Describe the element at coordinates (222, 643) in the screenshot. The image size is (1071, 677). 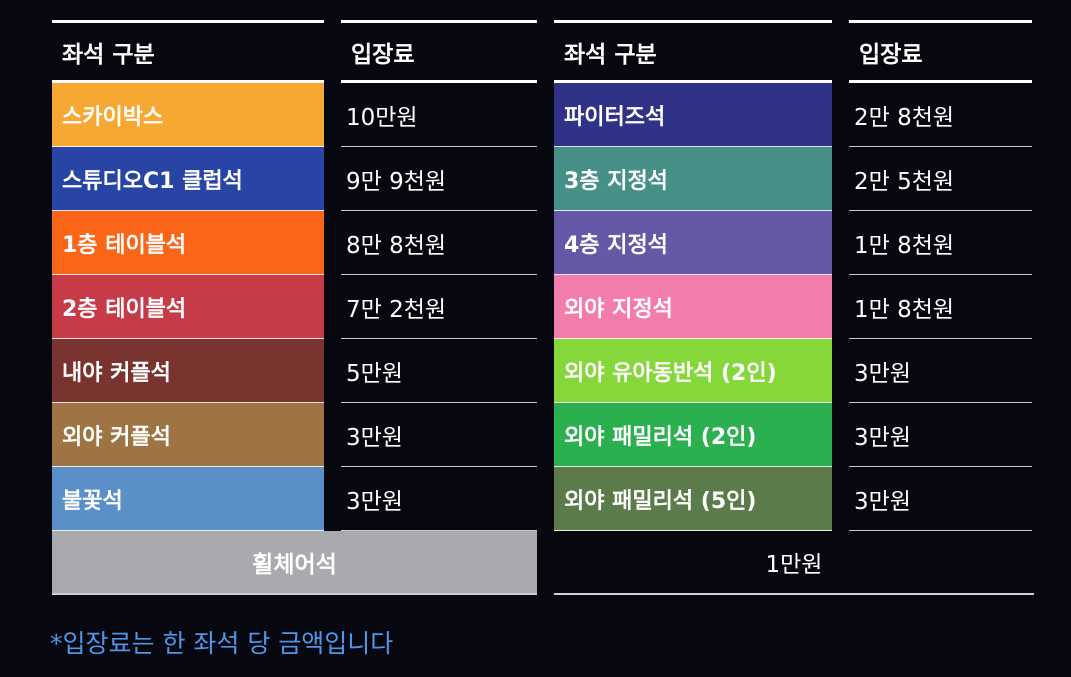
I see `footnote: *입장료는 한 좌석 당 금액입니다` at that location.